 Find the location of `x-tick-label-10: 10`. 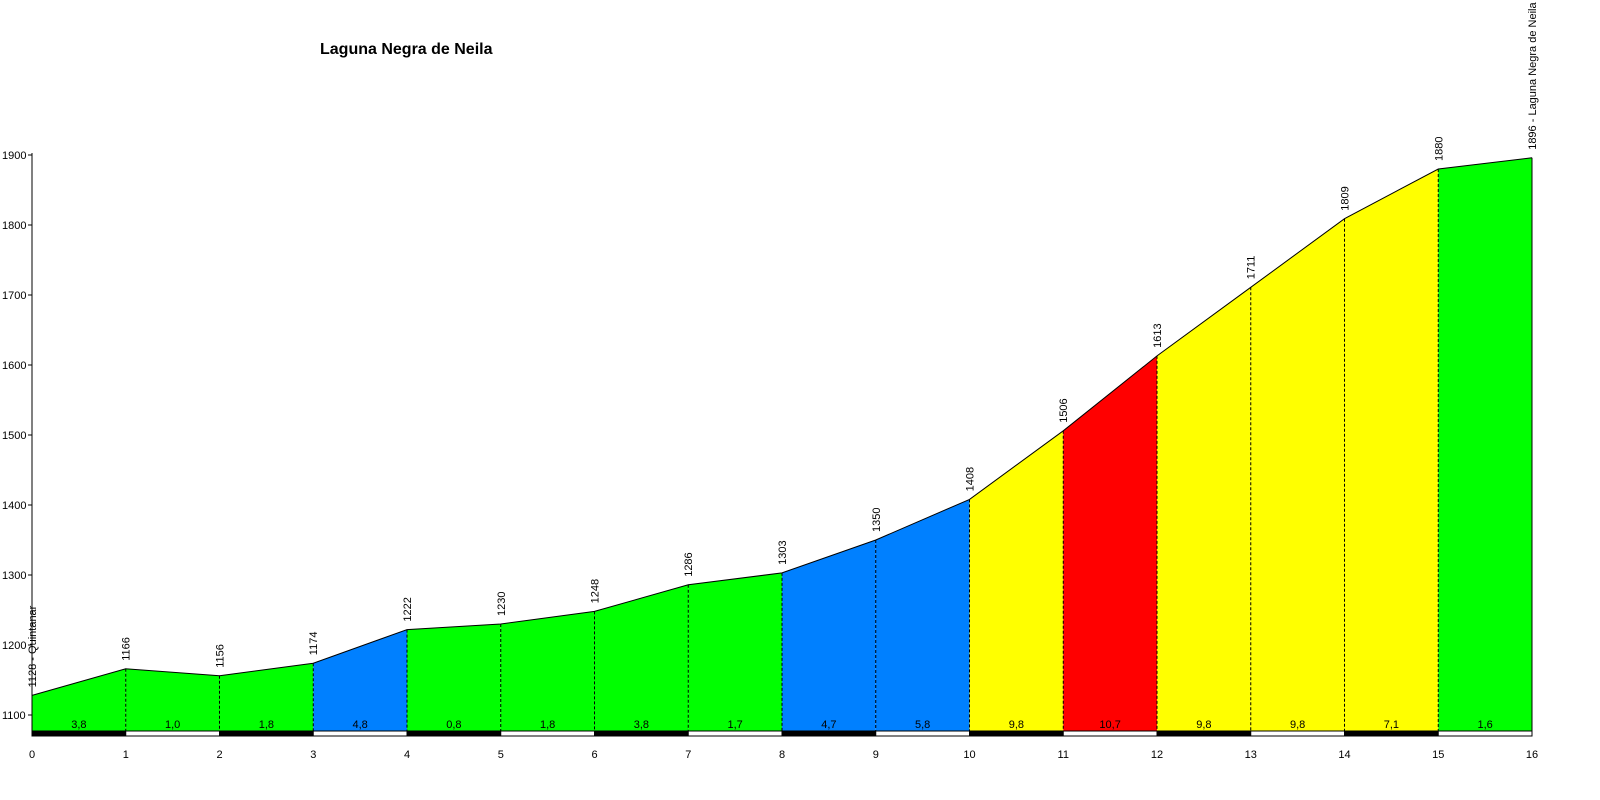

x-tick-label-10: 10 is located at coordinates (969, 755).